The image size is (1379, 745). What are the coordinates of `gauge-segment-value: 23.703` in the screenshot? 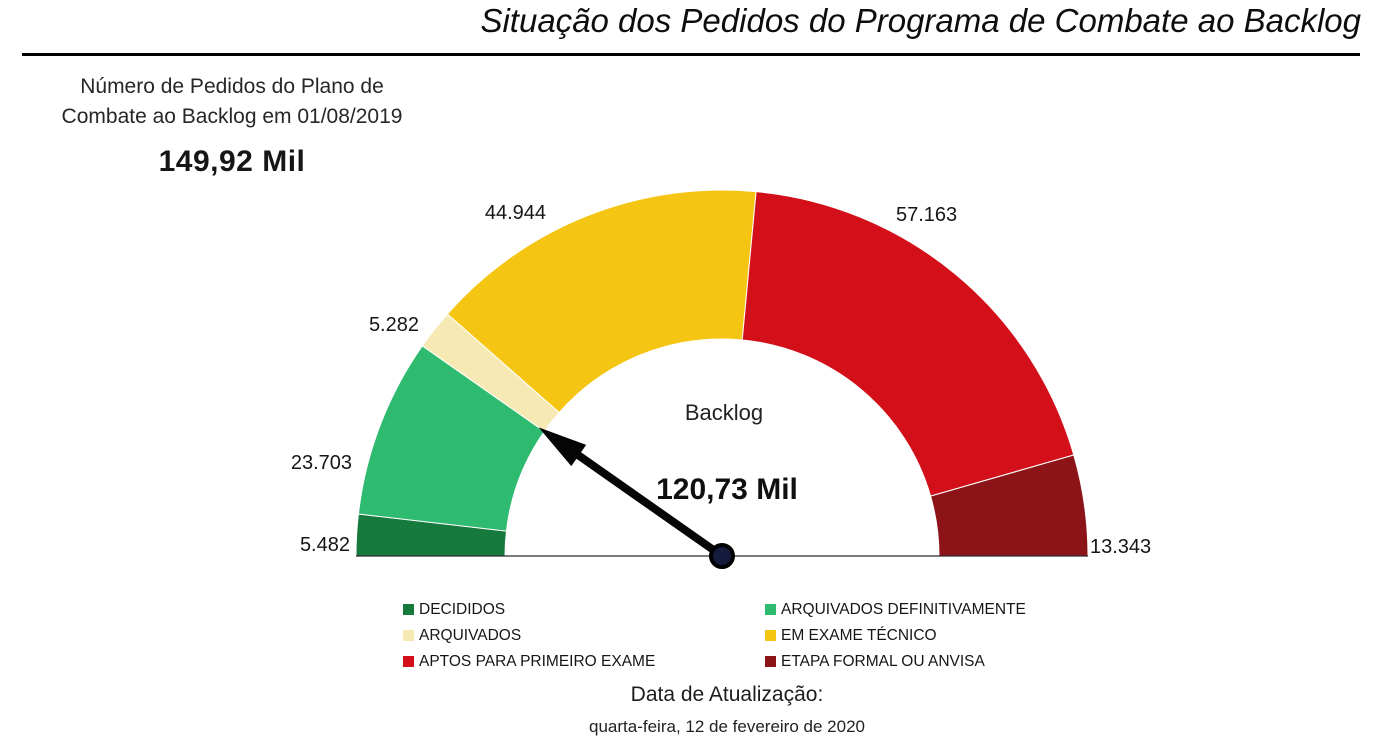 It's located at (321, 463).